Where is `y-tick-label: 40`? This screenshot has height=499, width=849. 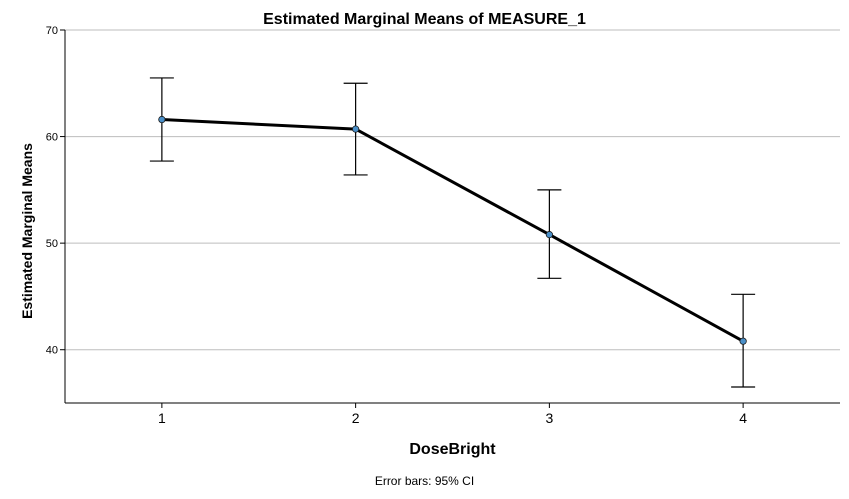
y-tick-label: 40 is located at coordinates (52, 351).